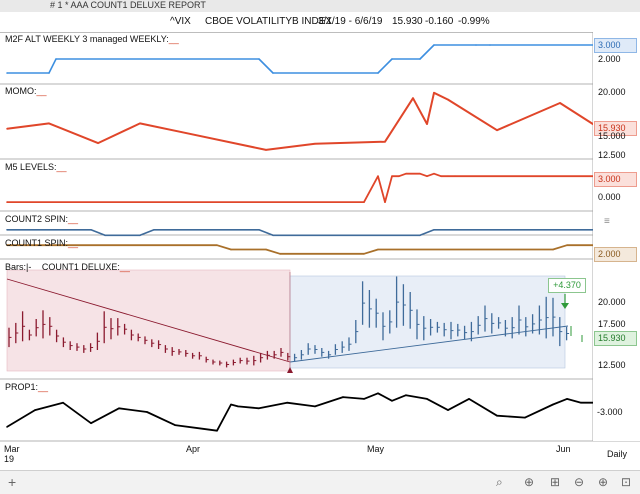  What do you see at coordinates (607, 221) in the screenshot?
I see `resize-grip-icon: ≡` at bounding box center [607, 221].